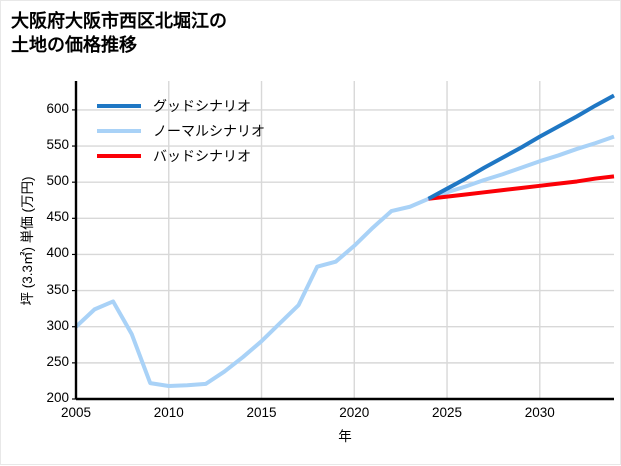 Image resolution: width=621 pixels, height=466 pixels. I want to click on y-axis-label: 坪 (3.3㎡) 単価 (万円), so click(27, 241).